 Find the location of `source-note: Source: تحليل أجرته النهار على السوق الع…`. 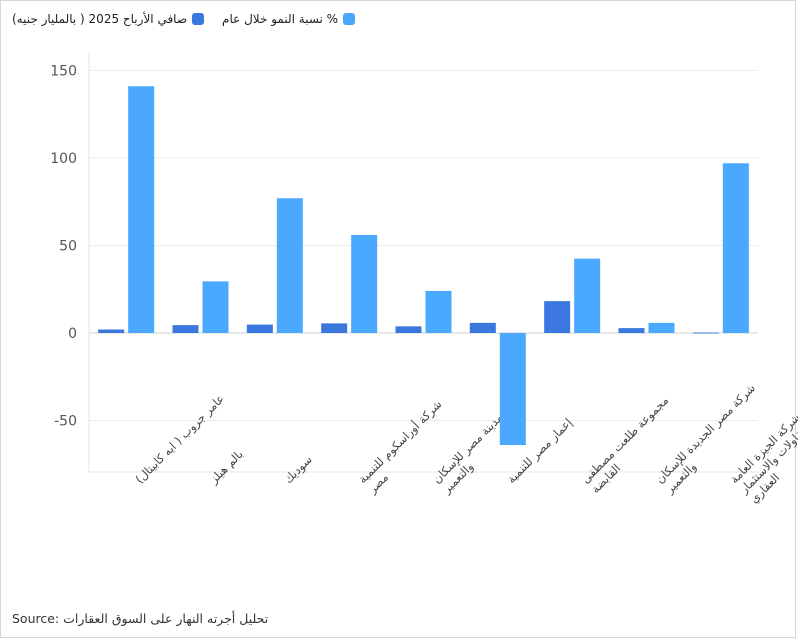

source-note: Source: تحليل أجرته النهار على السوق الع… is located at coordinates (140, 618).